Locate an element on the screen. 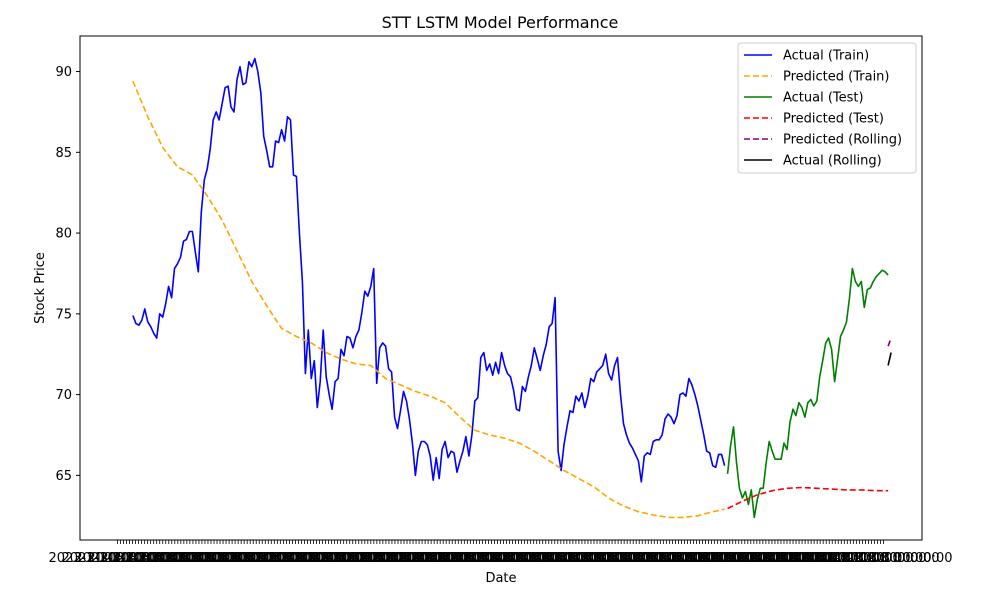 This screenshot has width=1000, height=600. chart-title: STT LSTM Model Performance is located at coordinates (500, 22).